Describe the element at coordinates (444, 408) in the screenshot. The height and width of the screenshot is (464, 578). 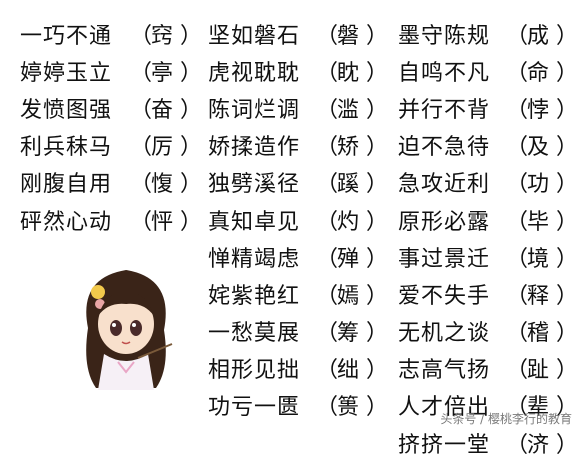
I see `idiom-text: 人才倍出` at that location.